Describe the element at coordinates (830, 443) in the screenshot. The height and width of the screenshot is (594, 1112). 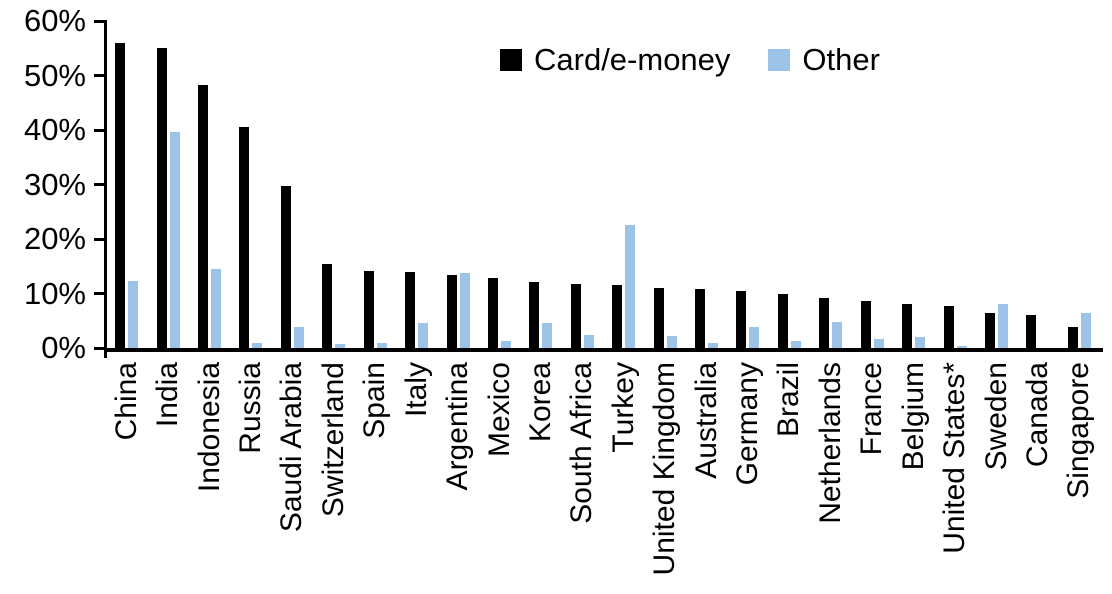
I see `x-axis-label: Netherlands` at that location.